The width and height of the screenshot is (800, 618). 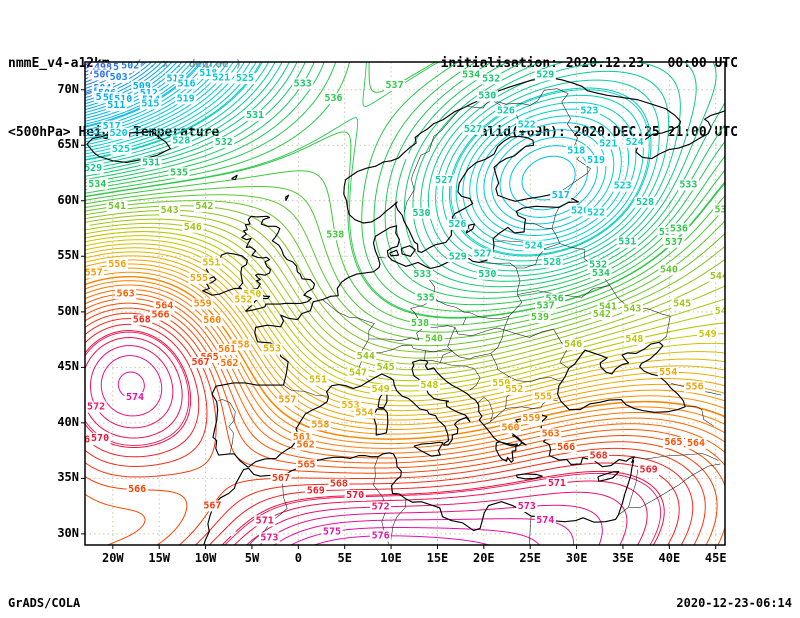 I want to click on grads-credit: GrADS/COLA, so click(x=44, y=603).